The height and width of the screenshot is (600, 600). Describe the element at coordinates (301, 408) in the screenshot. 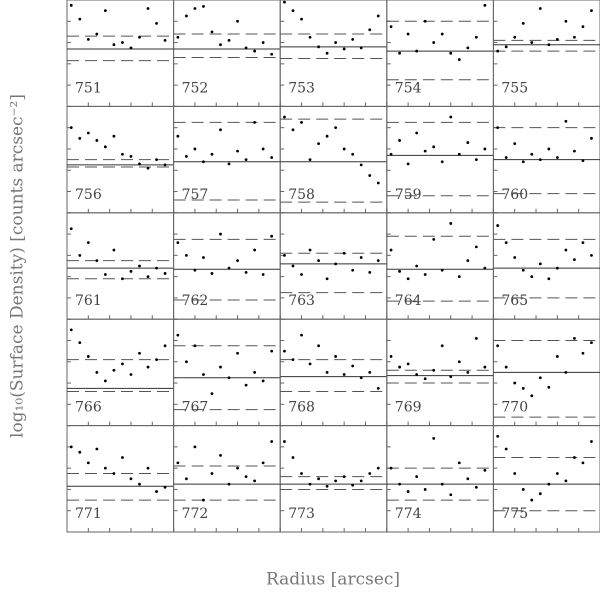

I see `panel-label: 768` at that location.